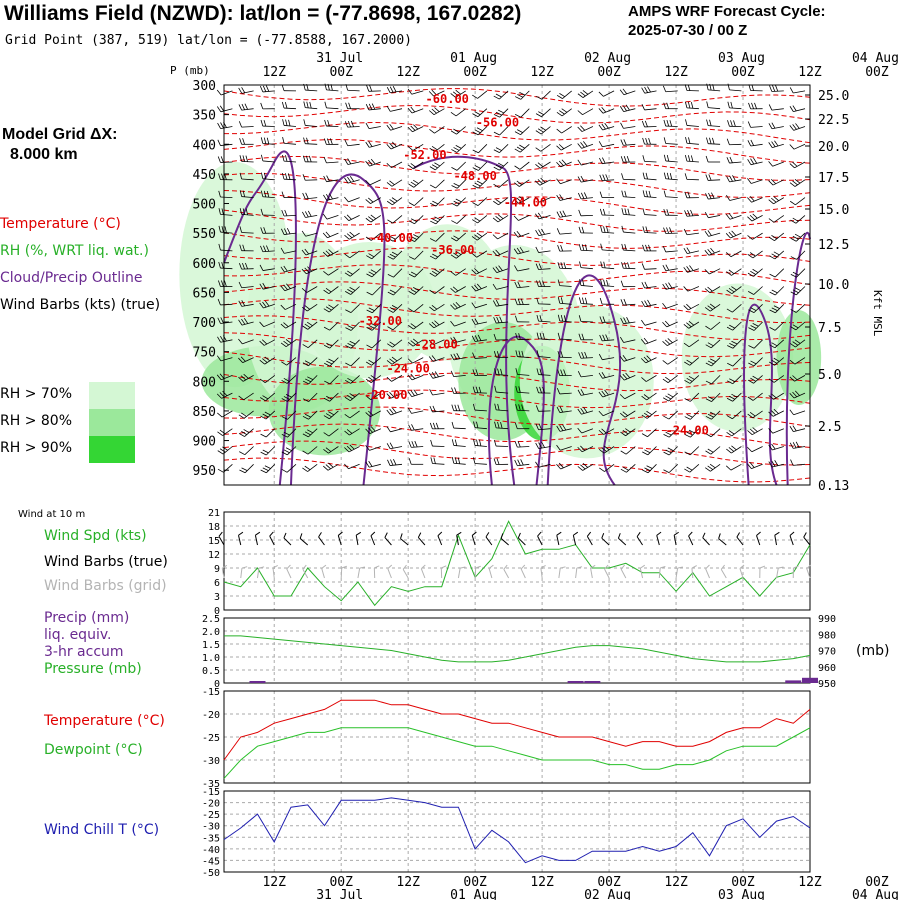 This screenshot has height=900, width=900. I want to click on precip-bar, so click(793, 681).